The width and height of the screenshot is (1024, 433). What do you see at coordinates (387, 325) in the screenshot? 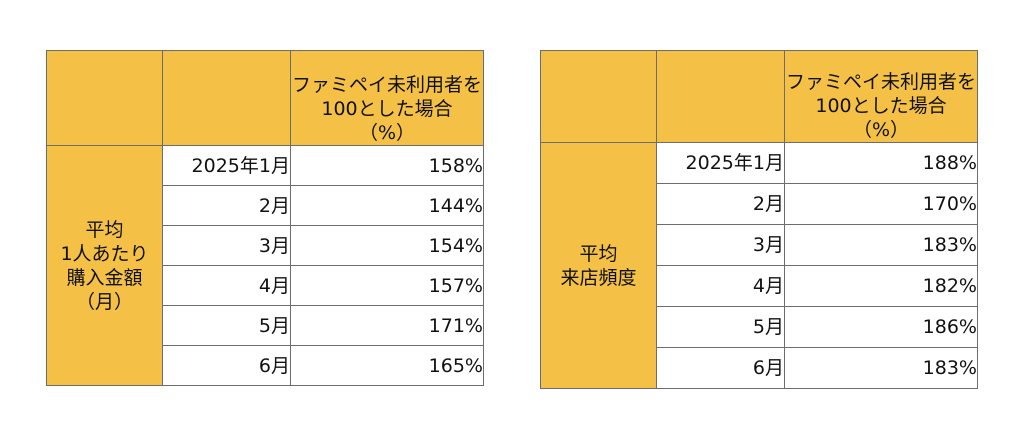
I see `value-cell: 171%` at bounding box center [387, 325].